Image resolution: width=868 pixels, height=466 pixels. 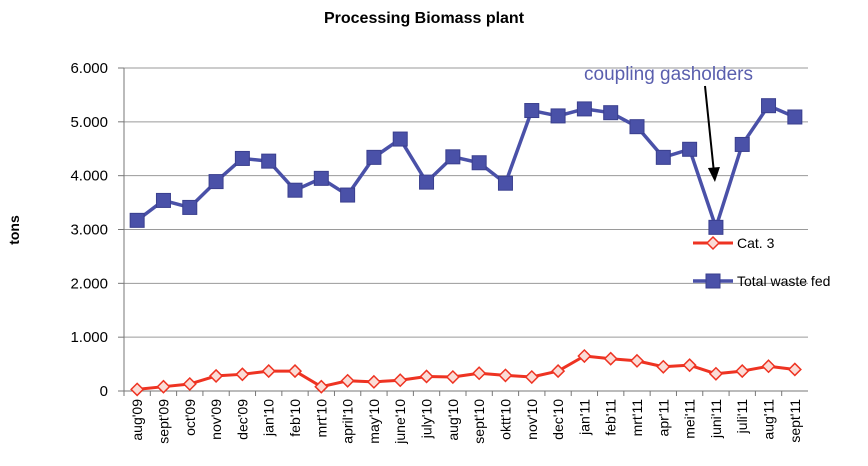 I want to click on y-tick-label: 0, so click(x=104, y=391).